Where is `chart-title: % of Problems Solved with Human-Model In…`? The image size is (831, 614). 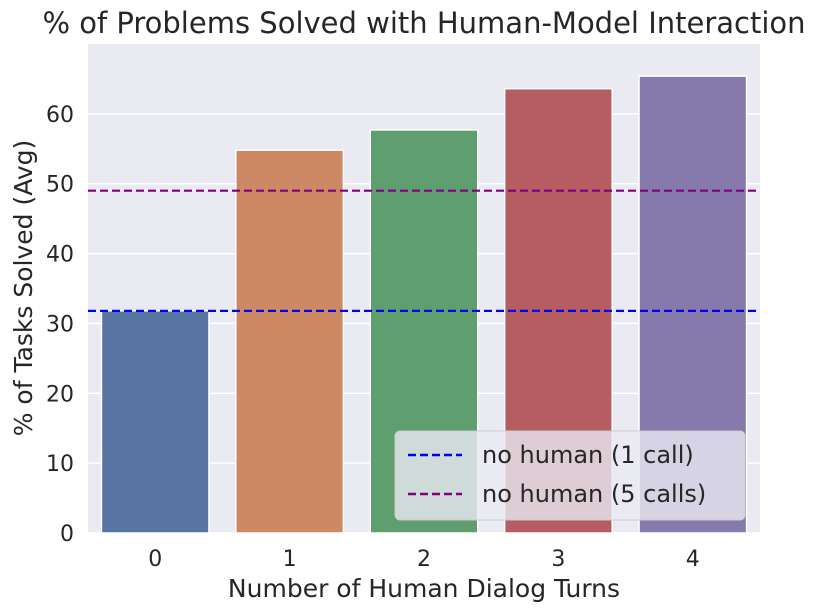
chart-title: % of Problems Solved with Human-Model In… is located at coordinates (423, 23).